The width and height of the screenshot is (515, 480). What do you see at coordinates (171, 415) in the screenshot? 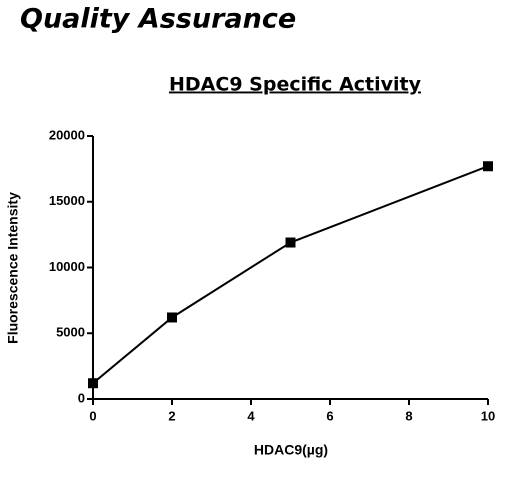
I see `x-tick-label: 2` at bounding box center [171, 415].